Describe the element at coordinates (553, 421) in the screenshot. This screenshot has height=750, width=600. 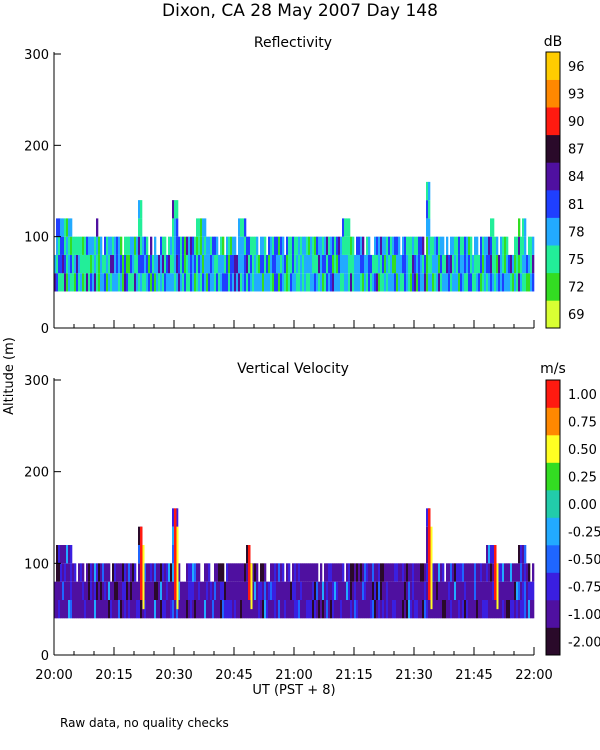
I see `velocity-colorbar-swatch` at that location.